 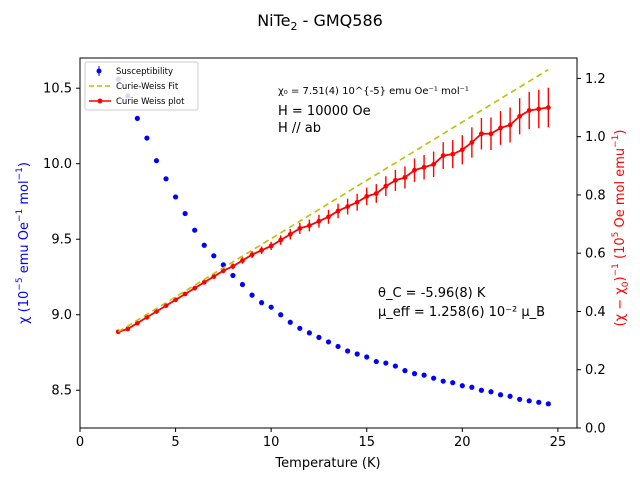 I want to click on y-left-tick-label-2: 9.5, so click(x=61, y=240).